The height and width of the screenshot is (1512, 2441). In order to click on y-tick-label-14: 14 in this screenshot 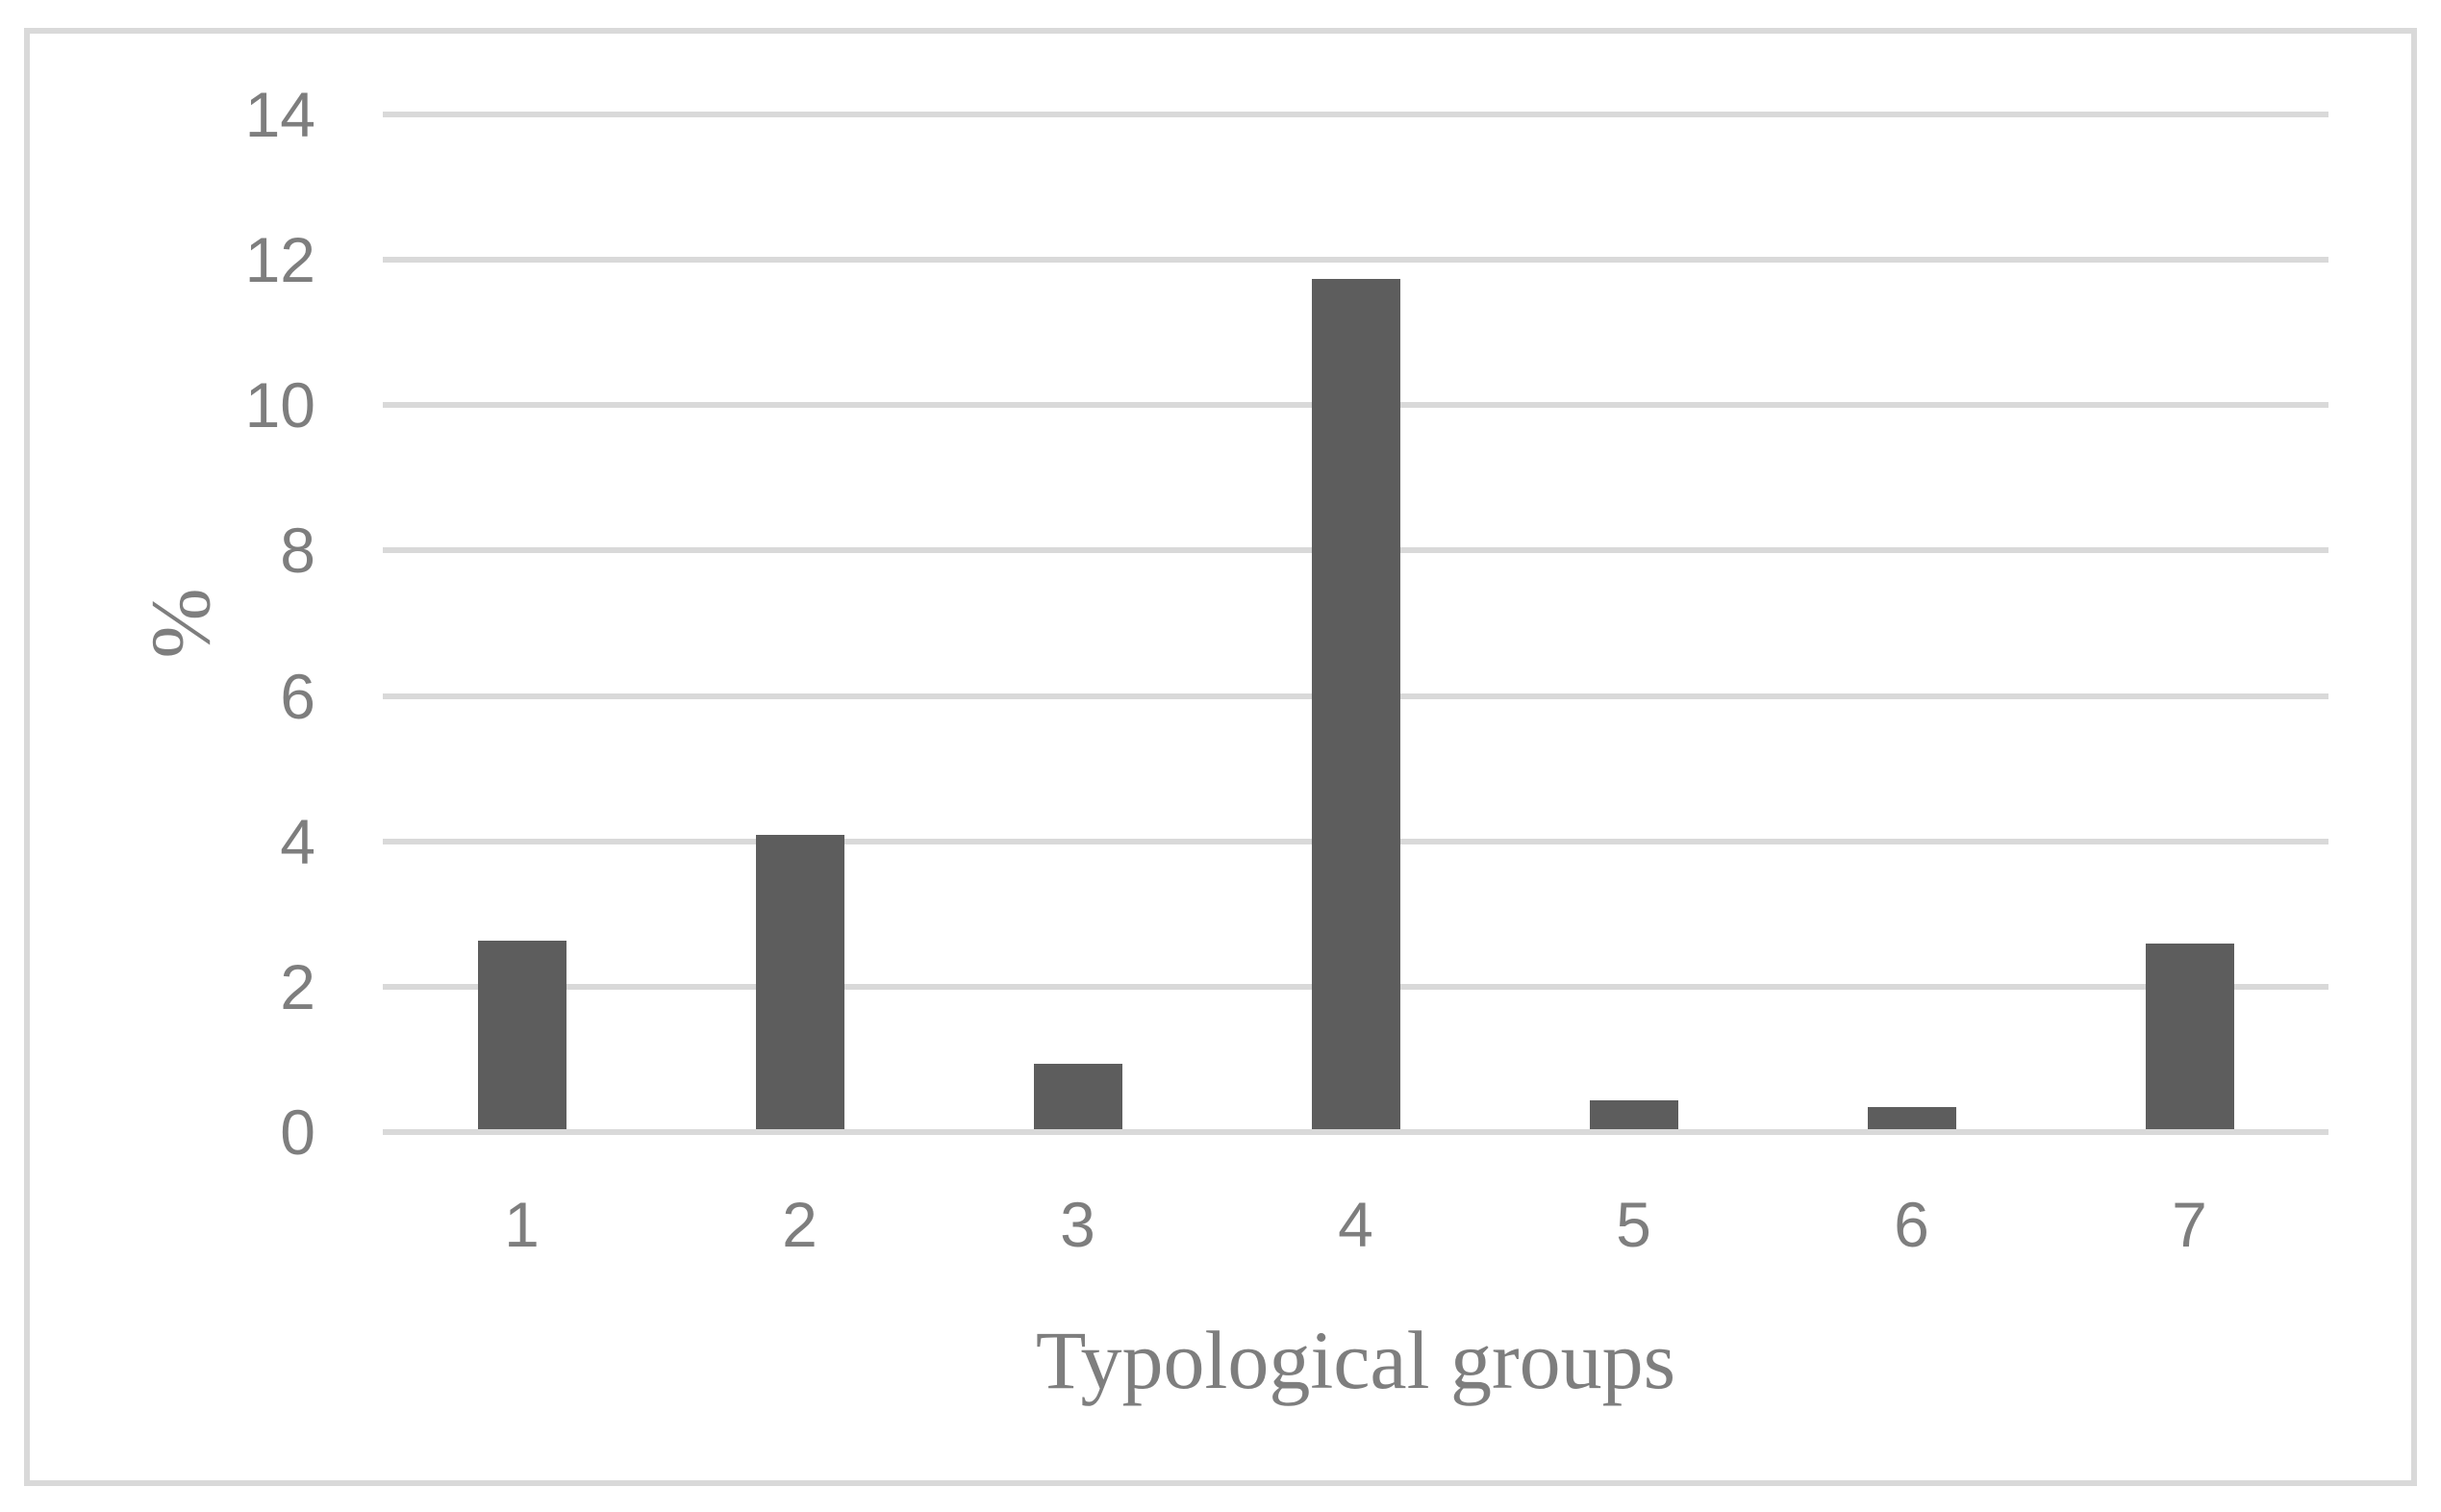, I will do `click(279, 115)`.